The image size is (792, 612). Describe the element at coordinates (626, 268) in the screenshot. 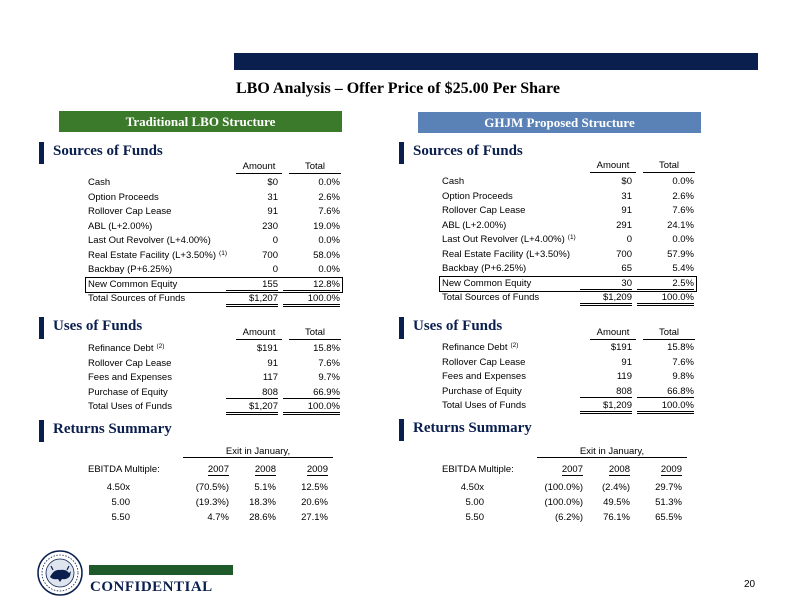

I see `amount-cell: 65` at that location.